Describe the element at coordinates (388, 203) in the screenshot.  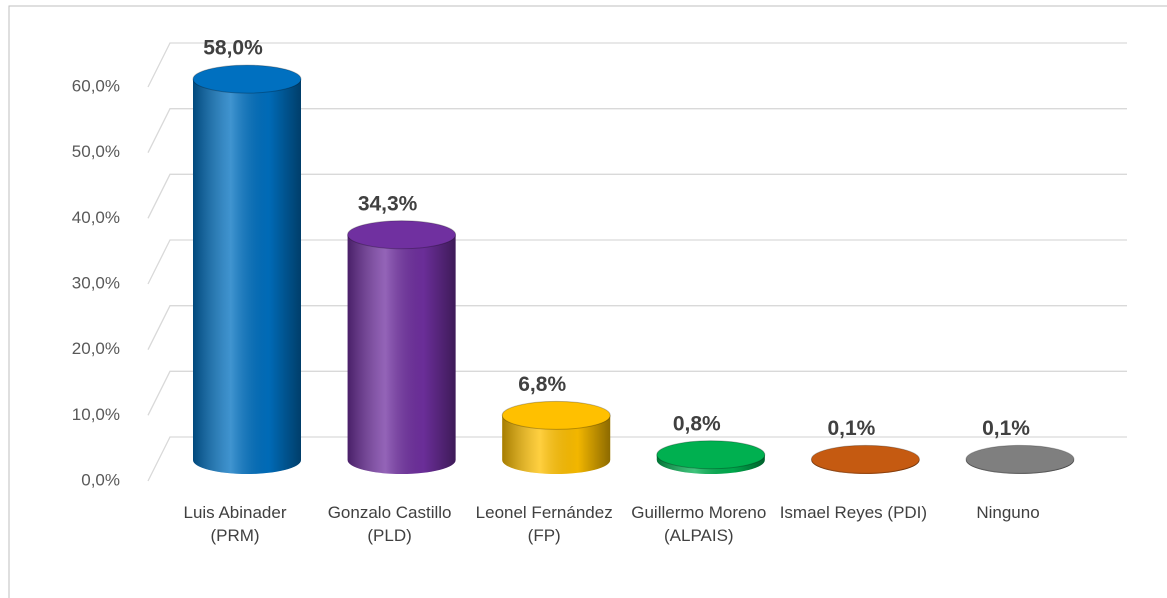
I see `value-label: 34,3%` at that location.